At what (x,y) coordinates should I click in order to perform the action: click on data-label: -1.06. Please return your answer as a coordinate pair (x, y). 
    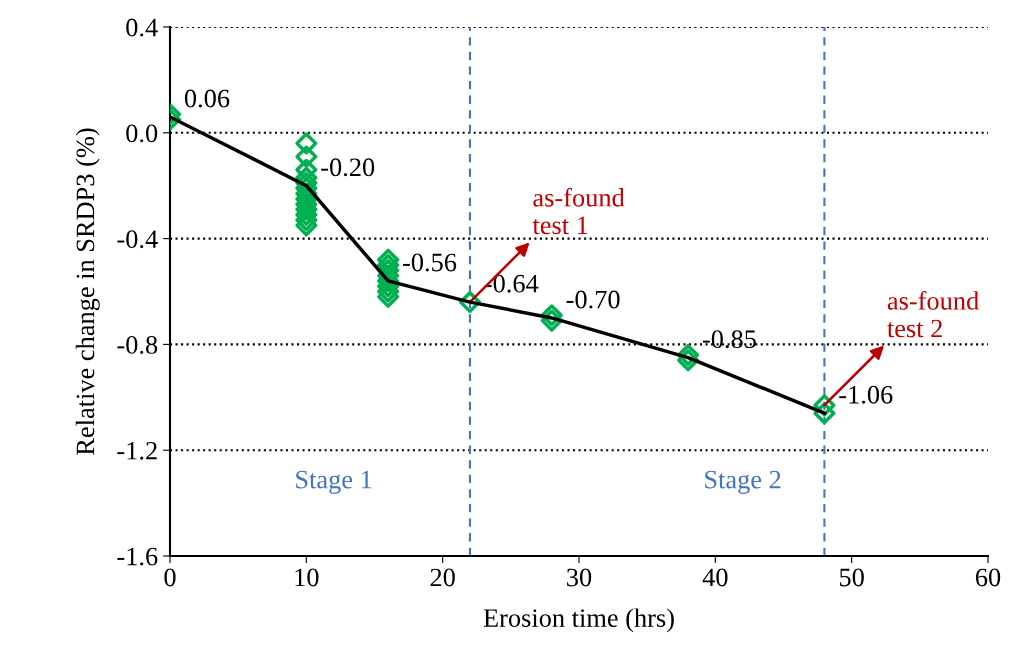
    Looking at the image, I should click on (866, 394).